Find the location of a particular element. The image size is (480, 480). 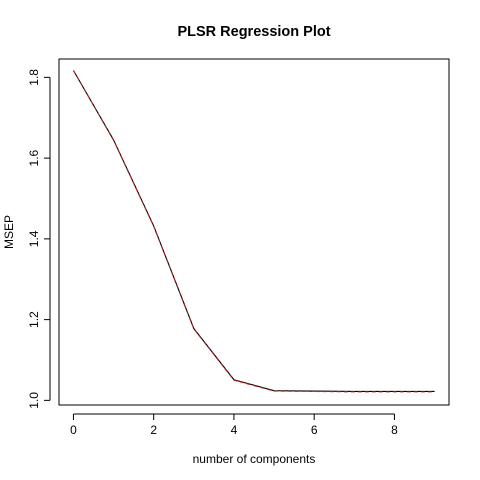

x-tick-label: 6 is located at coordinates (314, 430).